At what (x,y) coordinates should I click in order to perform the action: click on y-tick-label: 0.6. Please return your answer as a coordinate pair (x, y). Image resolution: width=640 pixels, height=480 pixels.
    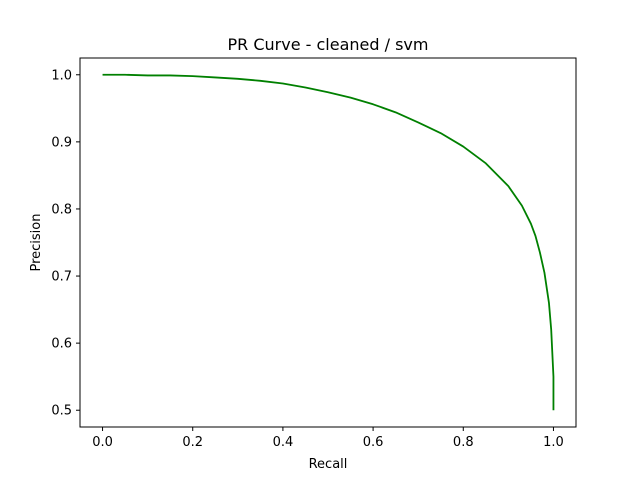
    Looking at the image, I should click on (61, 344).